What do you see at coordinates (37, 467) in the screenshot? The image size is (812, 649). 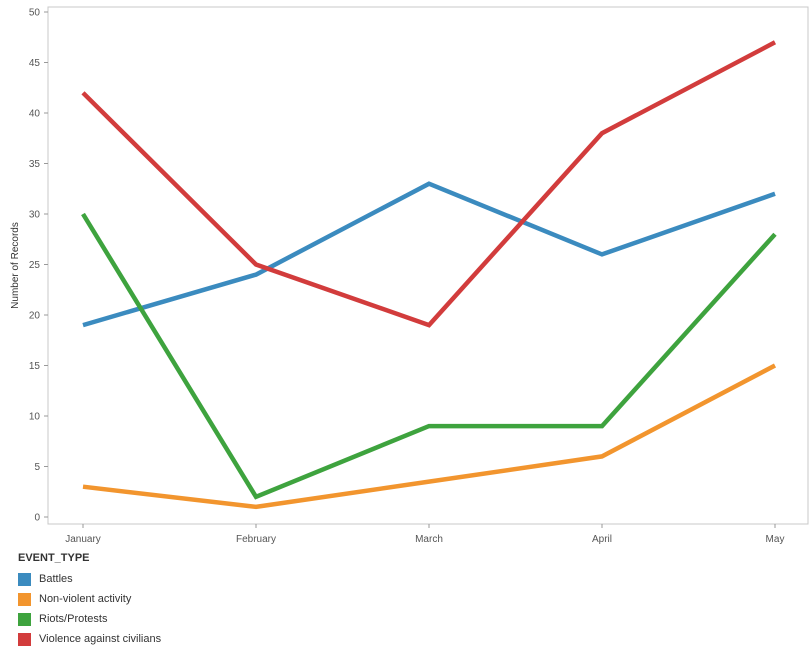 I see `y-tick-label: 5` at bounding box center [37, 467].